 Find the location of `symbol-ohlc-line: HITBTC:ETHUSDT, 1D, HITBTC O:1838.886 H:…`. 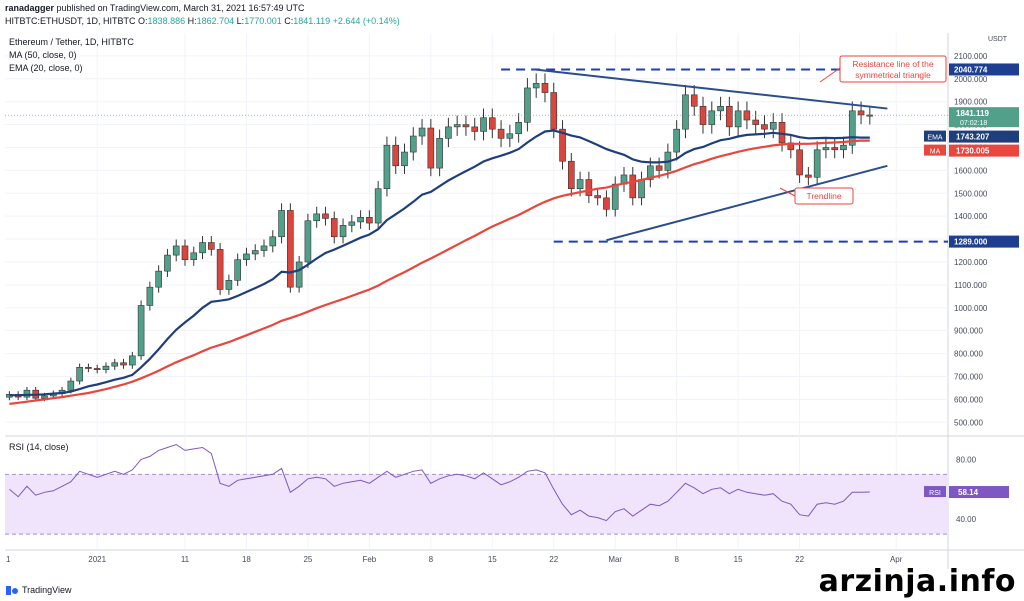

symbol-ohlc-line: HITBTC:ETHUSDT, 1D, HITBTC O:1838.886 H:… is located at coordinates (202, 21).